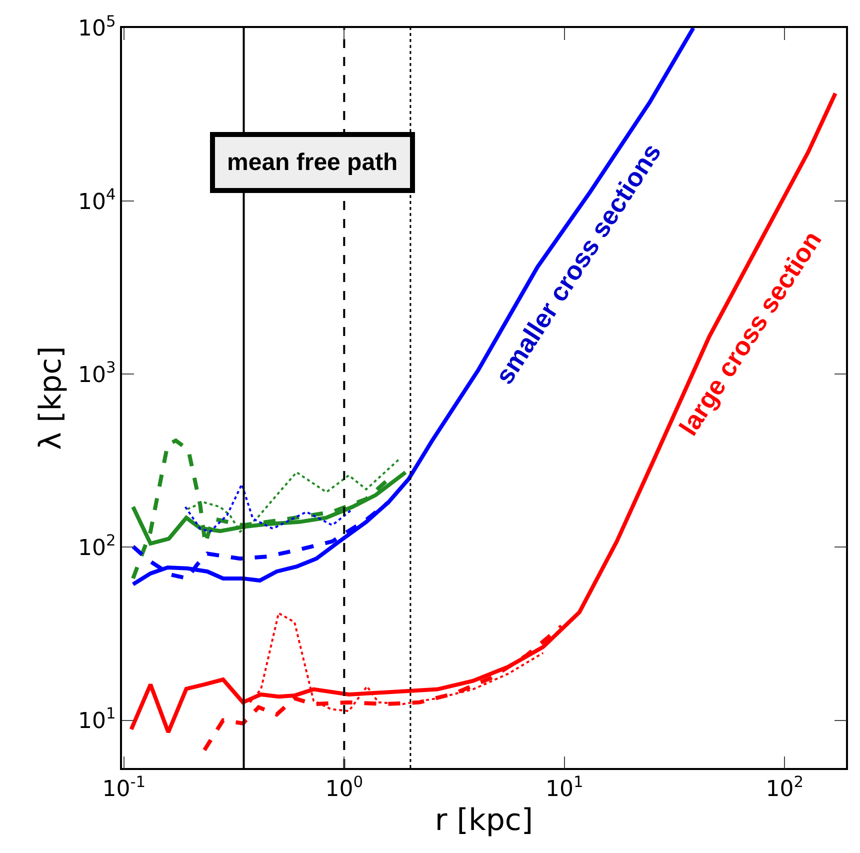 The height and width of the screenshot is (853, 860). What do you see at coordinates (484, 820) in the screenshot?
I see `x-axis-title: r [kpc]` at bounding box center [484, 820].